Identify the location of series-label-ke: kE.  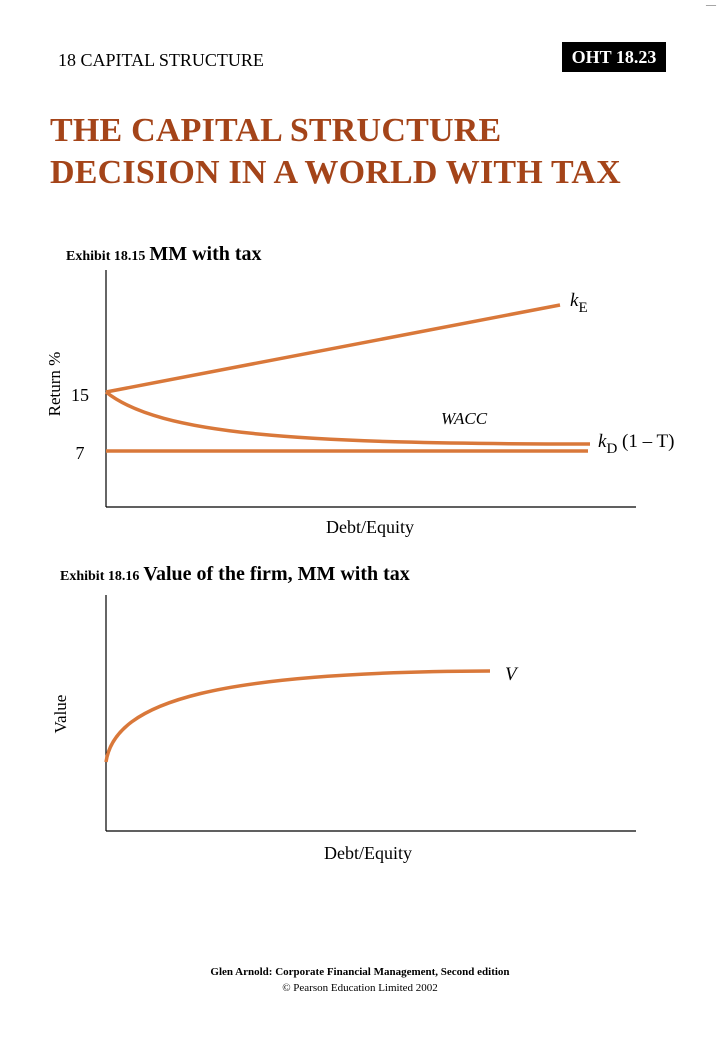
(579, 303).